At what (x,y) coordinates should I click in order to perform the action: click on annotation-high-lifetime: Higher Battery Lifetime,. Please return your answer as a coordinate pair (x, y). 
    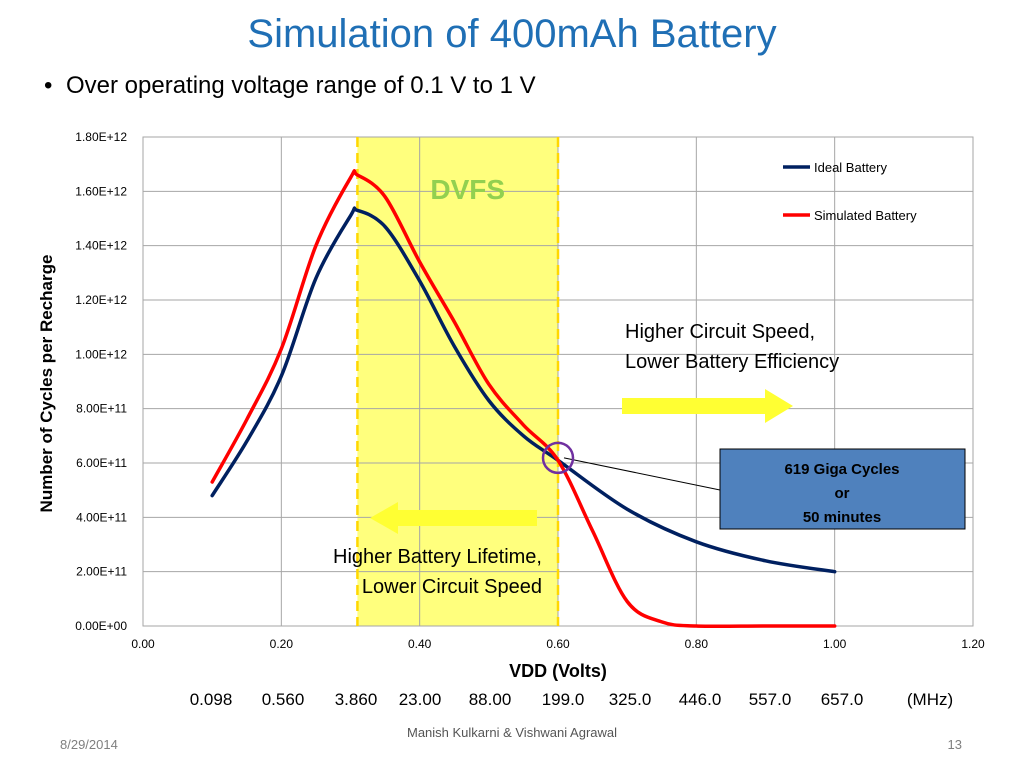
    Looking at the image, I should click on (437, 557).